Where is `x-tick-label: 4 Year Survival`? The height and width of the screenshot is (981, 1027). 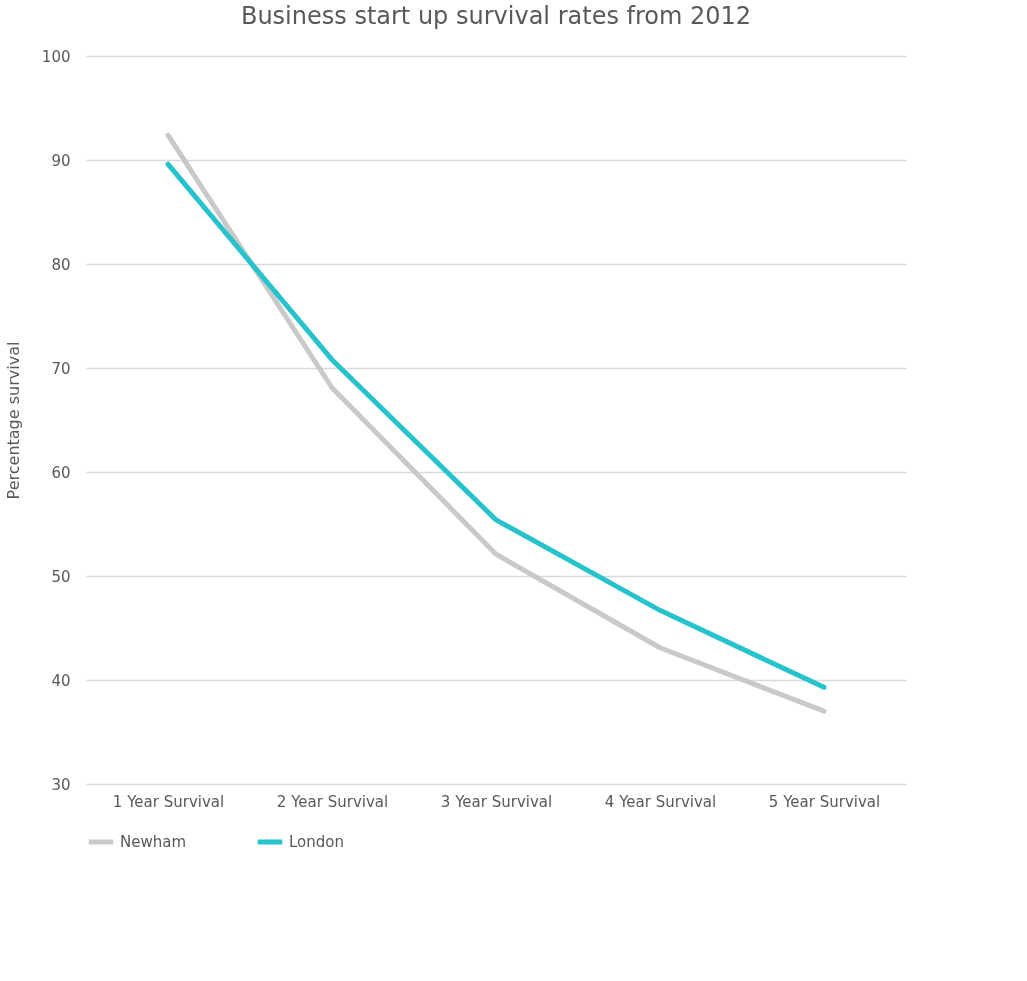 x-tick-label: 4 Year Survival is located at coordinates (660, 801).